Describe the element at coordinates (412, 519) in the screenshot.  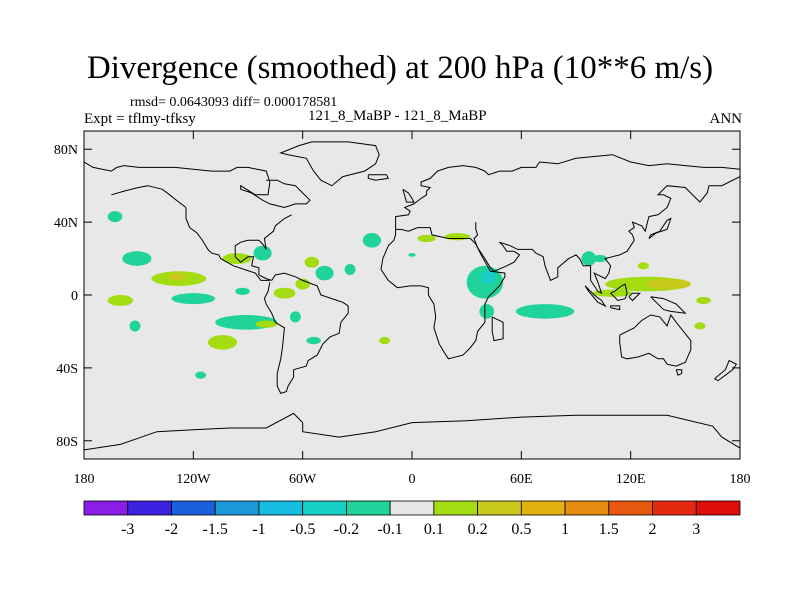
I see `colorbar: -3 -2 -1.5 -1 -0.5 -0.2 -0.1 0.1 0.2 0.5 1 1.5 2 3` at that location.